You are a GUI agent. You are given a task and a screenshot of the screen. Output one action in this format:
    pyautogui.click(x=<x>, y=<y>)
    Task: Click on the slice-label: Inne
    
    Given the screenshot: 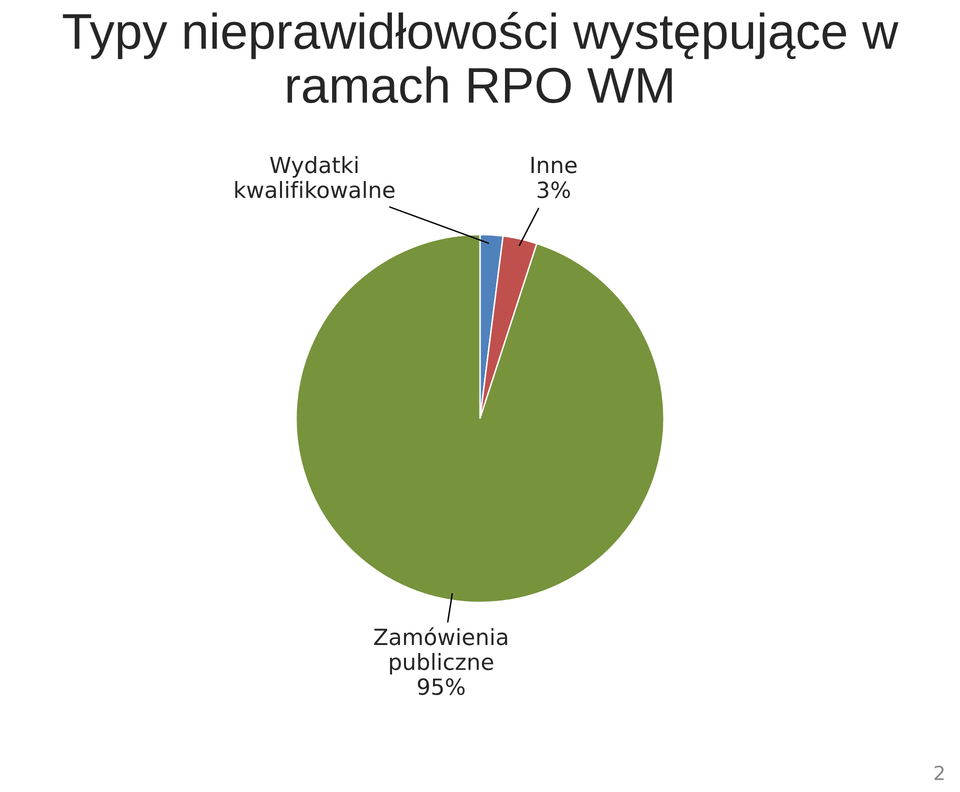 What is the action you would take?
    pyautogui.click(x=554, y=165)
    